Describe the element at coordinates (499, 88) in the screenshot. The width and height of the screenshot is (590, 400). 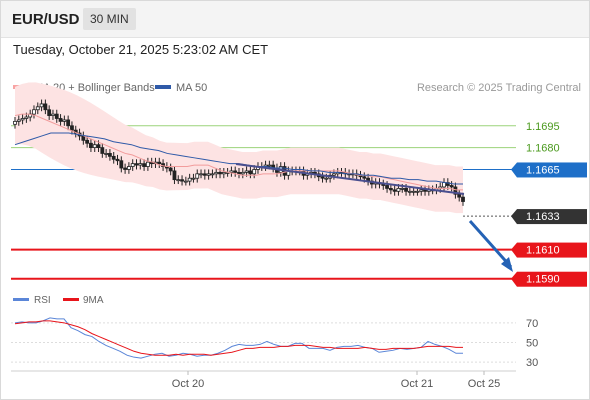
I see `copyright-text: Research © 2025 Trading Central` at that location.